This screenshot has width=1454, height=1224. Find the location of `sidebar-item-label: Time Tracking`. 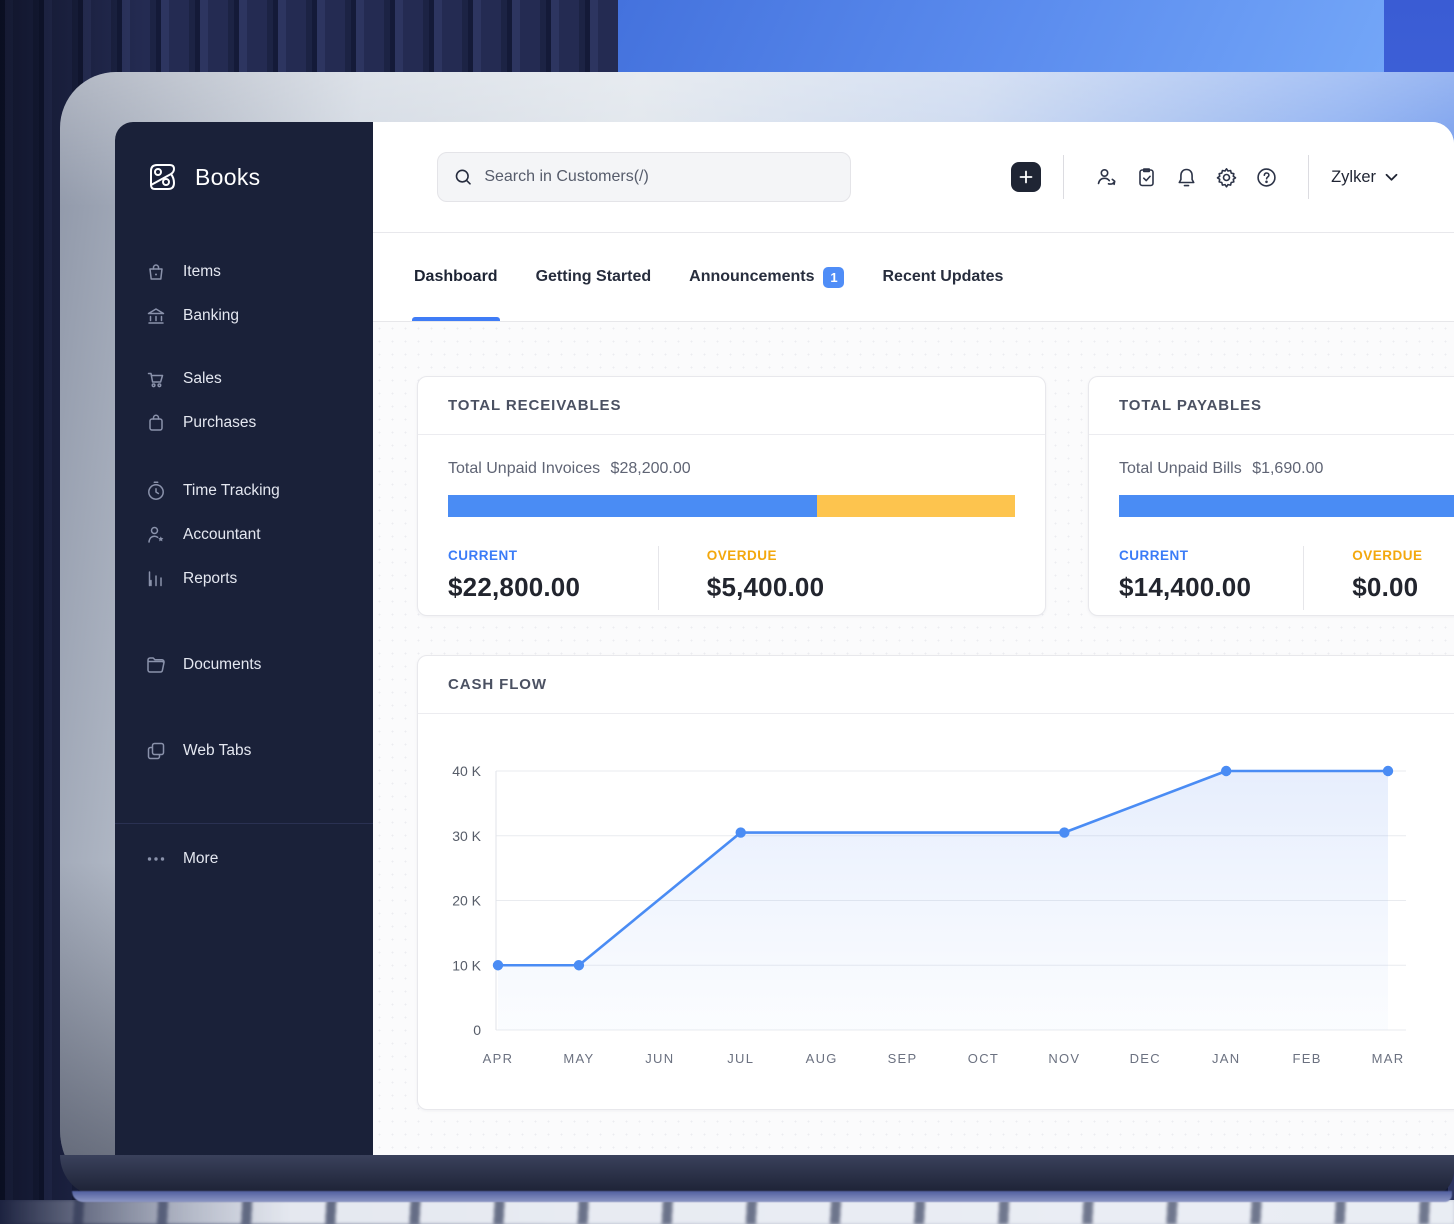

sidebar-item-label: Time Tracking is located at coordinates (231, 490).